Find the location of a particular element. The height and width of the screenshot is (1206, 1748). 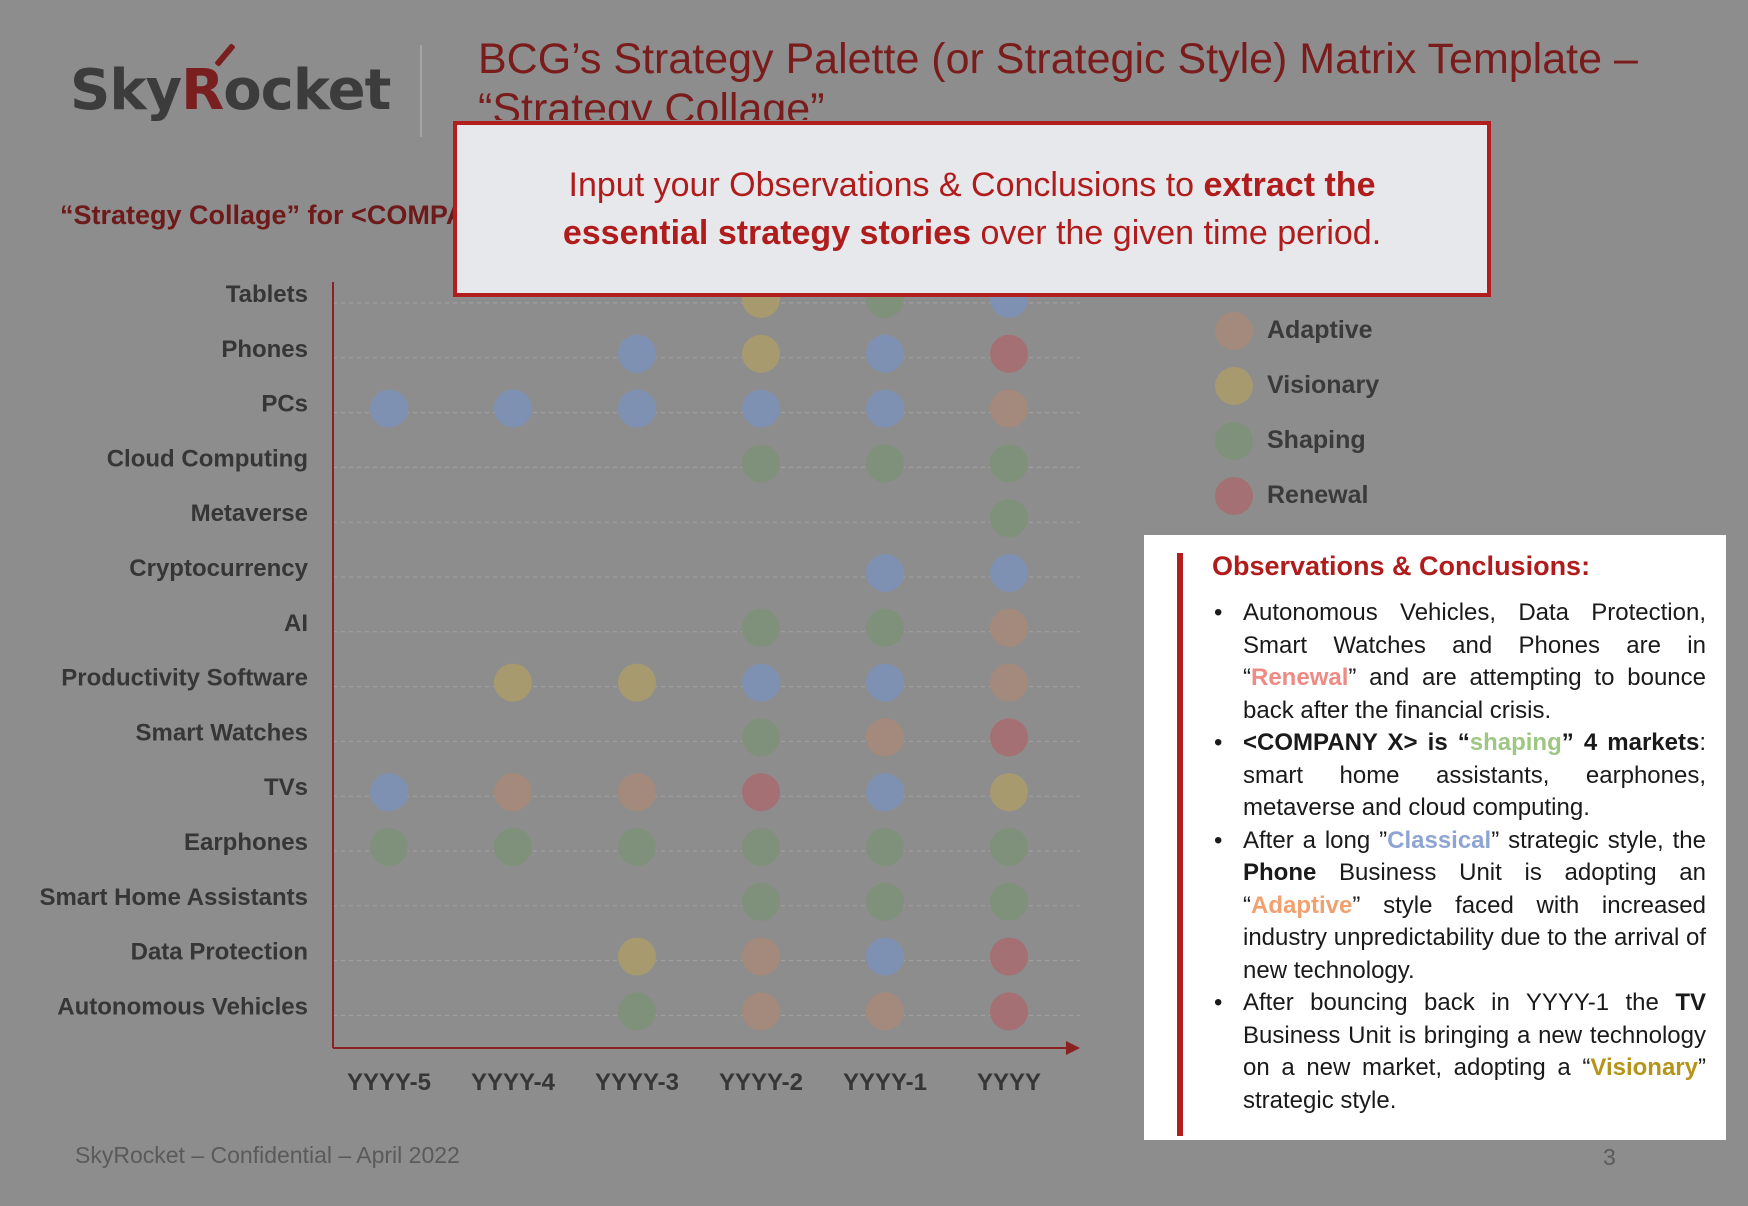

legend-label: Shaping is located at coordinates (1316, 440).